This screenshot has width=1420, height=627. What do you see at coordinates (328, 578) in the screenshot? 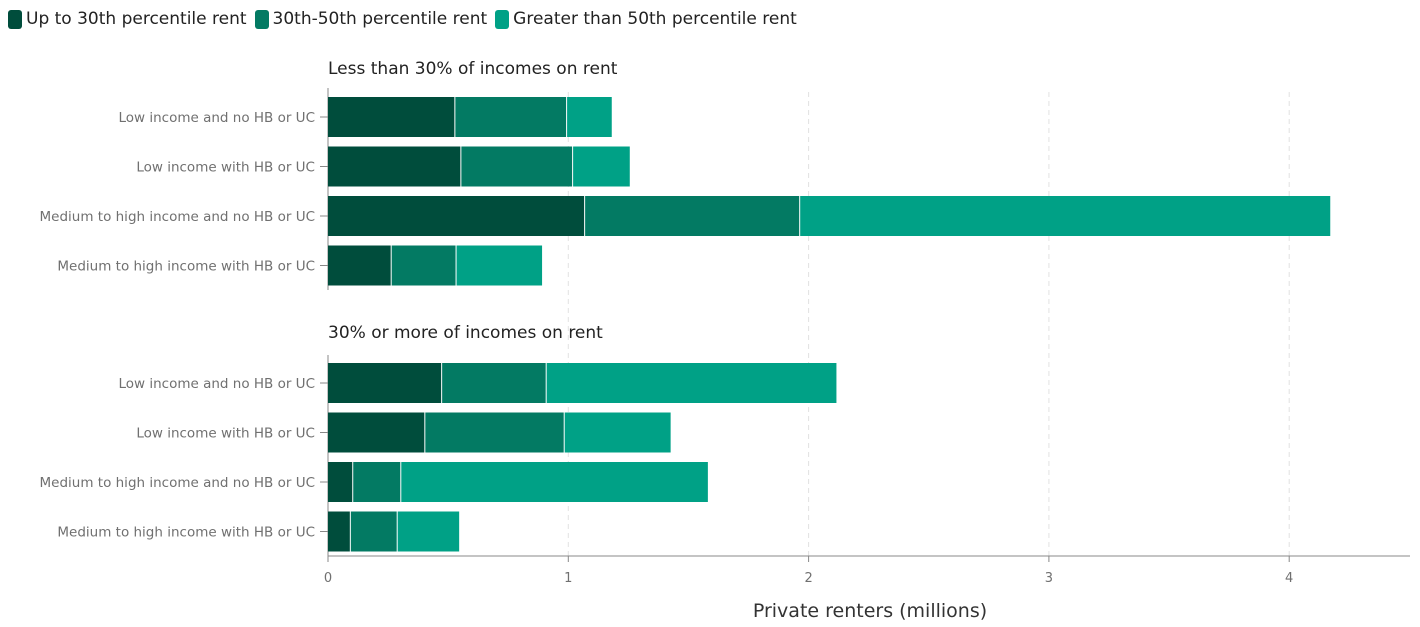
I see `x-tick-label-0: 0` at bounding box center [328, 578].